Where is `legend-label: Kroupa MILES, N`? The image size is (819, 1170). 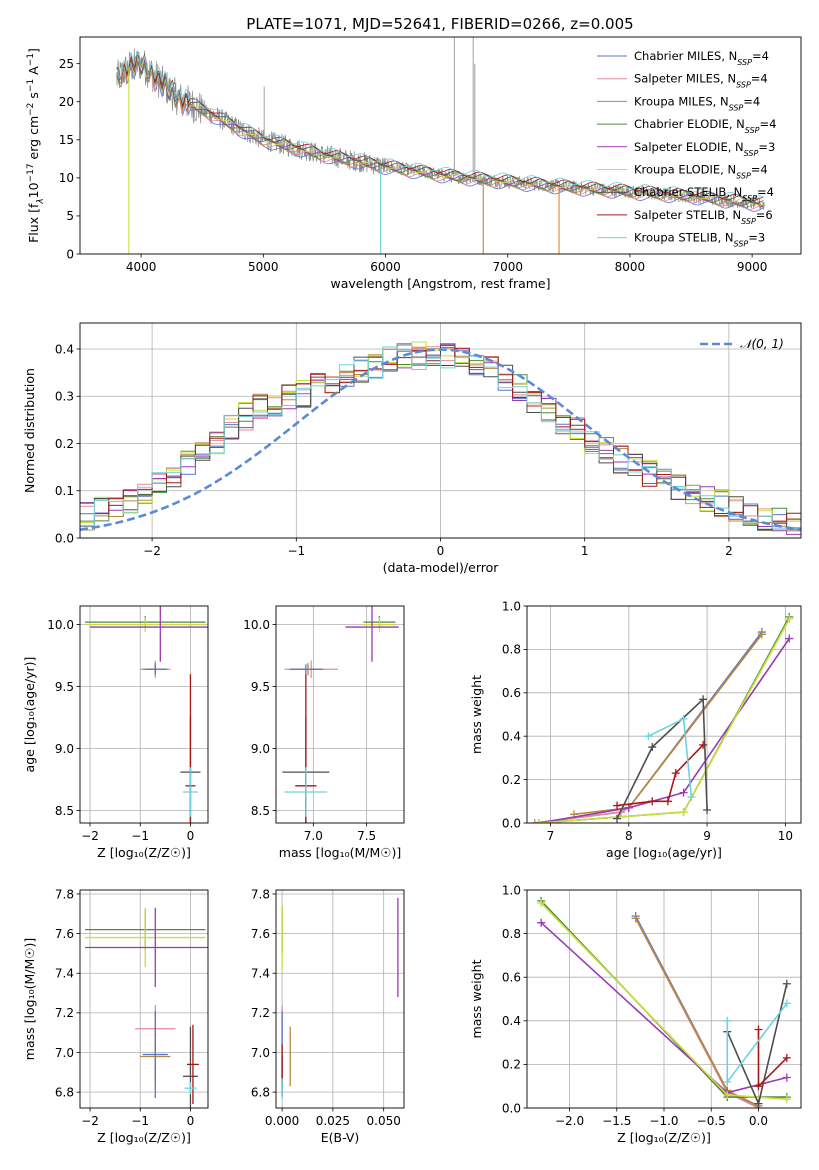
legend-label: Kroupa MILES, N is located at coordinates (681, 101).